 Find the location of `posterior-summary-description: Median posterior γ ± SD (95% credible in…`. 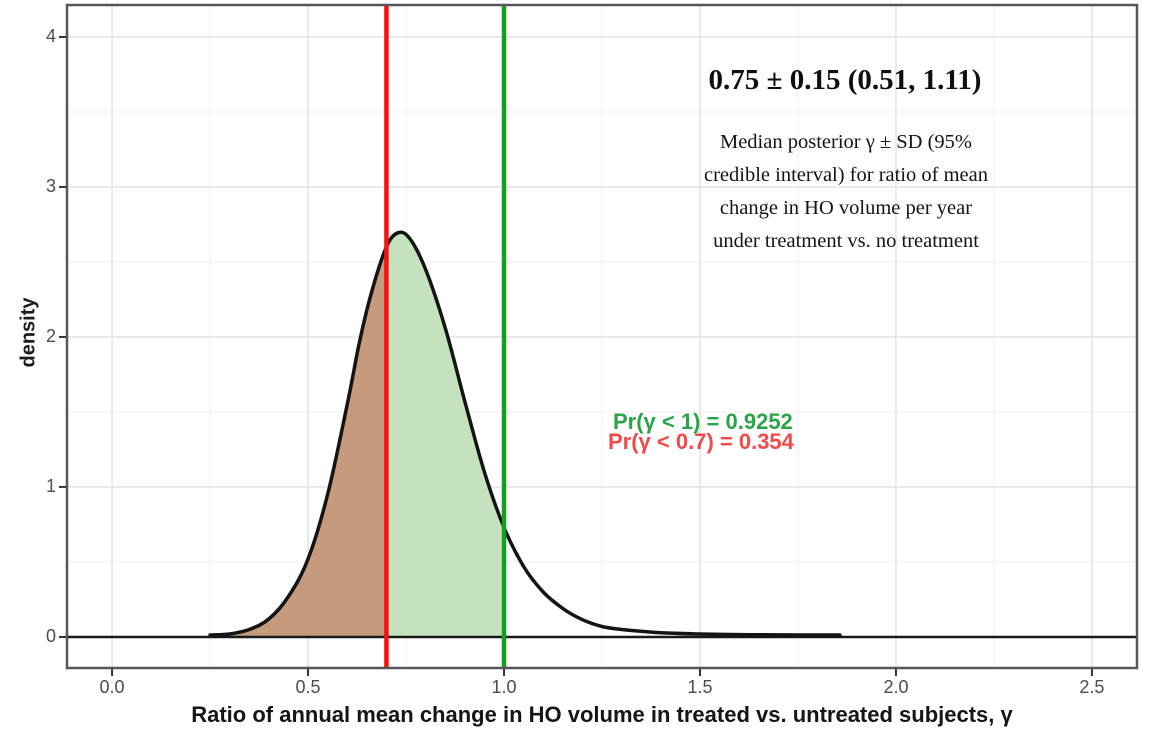

posterior-summary-description: Median posterior γ ± SD (95% credible in… is located at coordinates (846, 191).